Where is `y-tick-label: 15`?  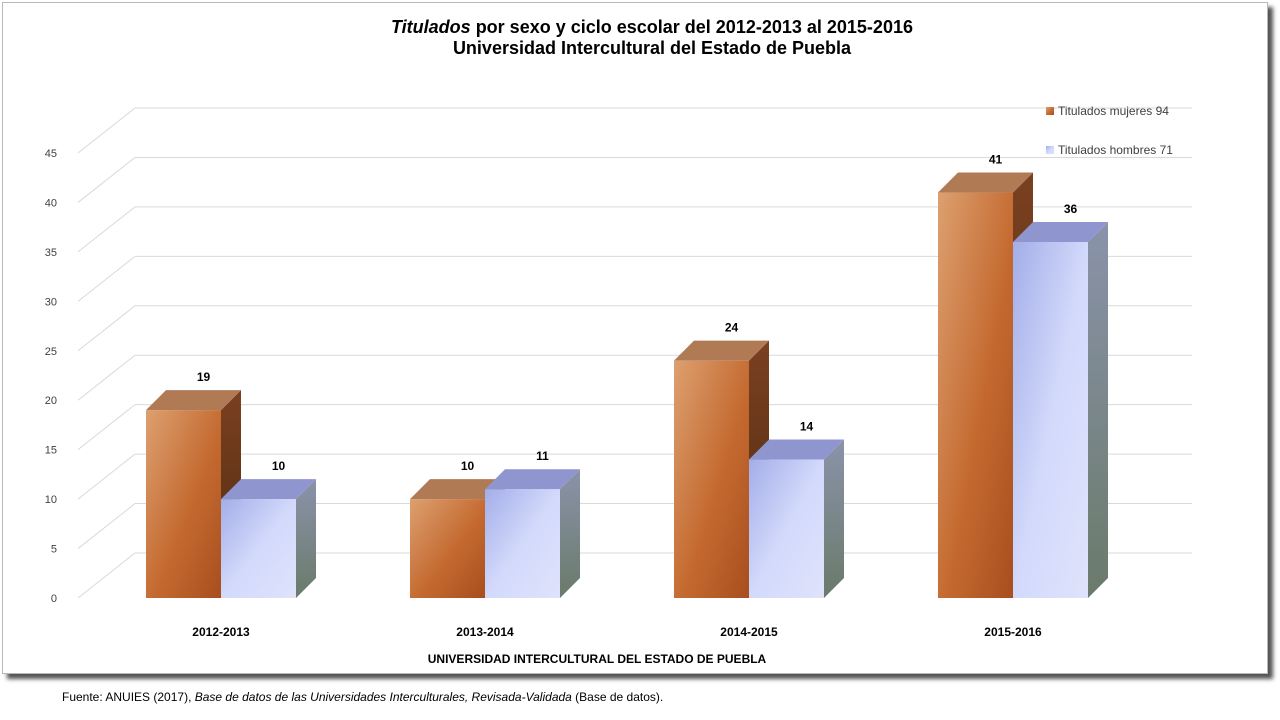
y-tick-label: 15 is located at coordinates (51, 451).